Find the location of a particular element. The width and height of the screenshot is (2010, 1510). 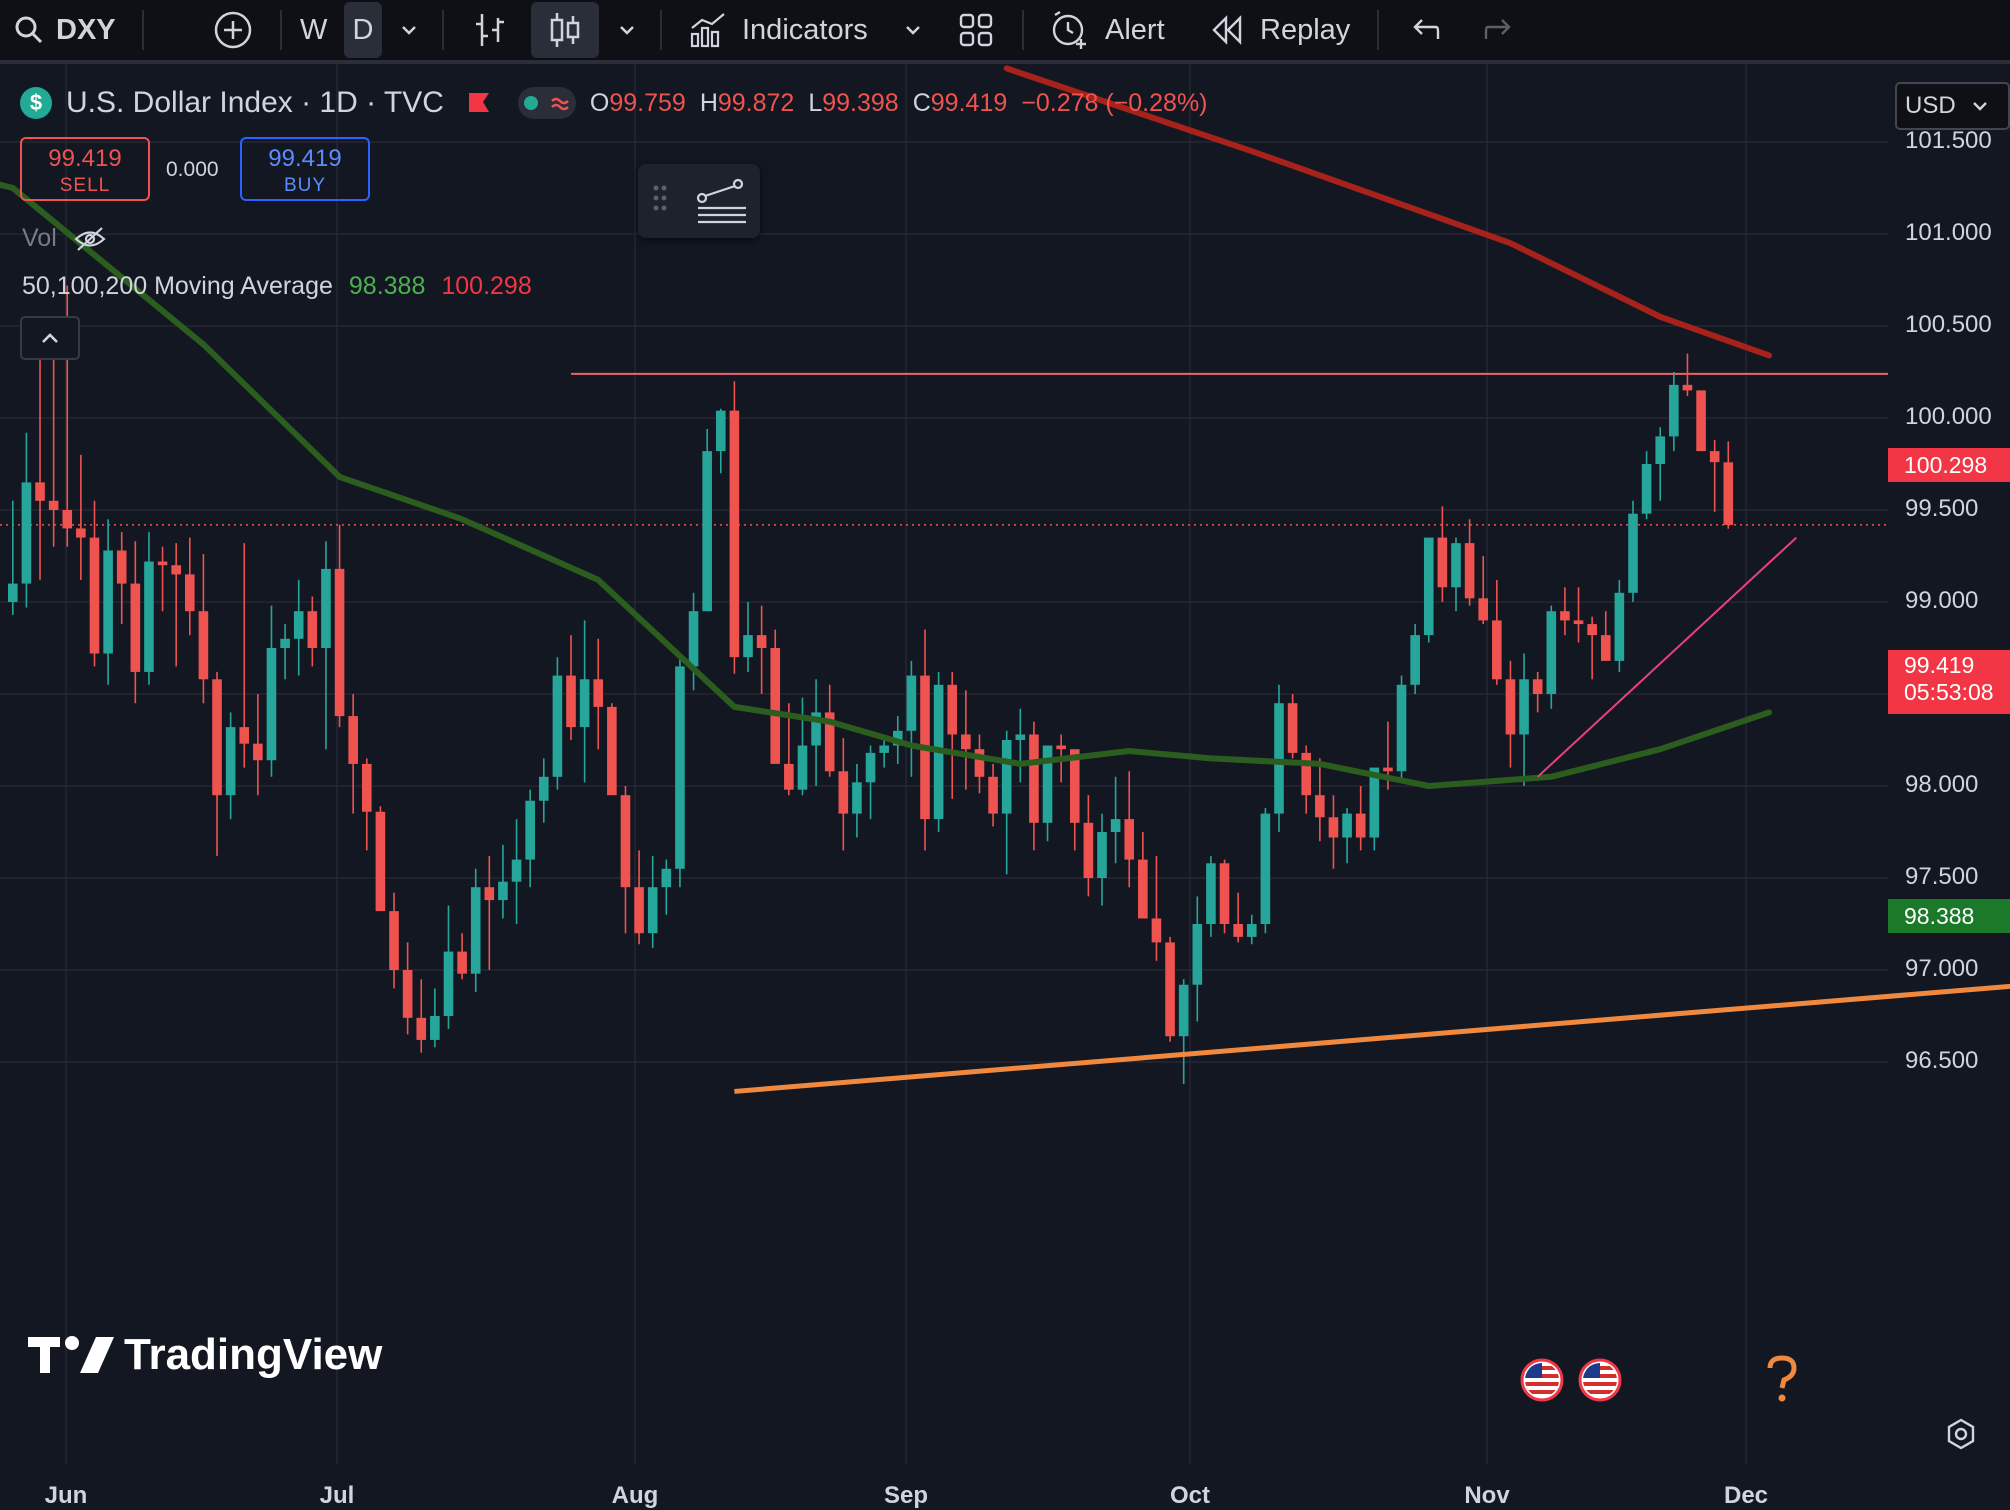

question-mark-icon is located at coordinates (1782, 1379).